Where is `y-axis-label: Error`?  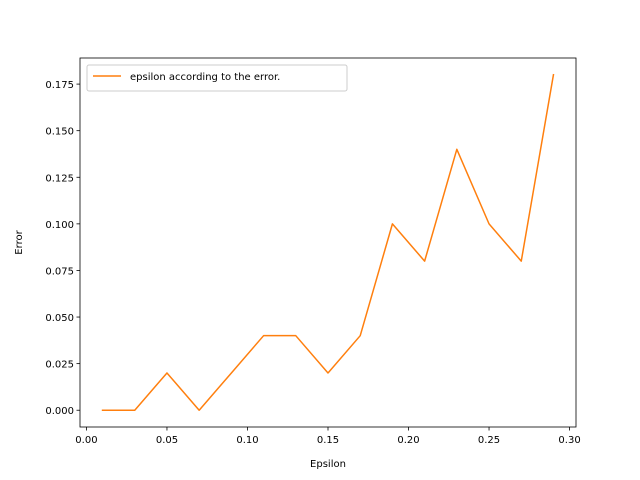
y-axis-label: Error is located at coordinates (19, 241).